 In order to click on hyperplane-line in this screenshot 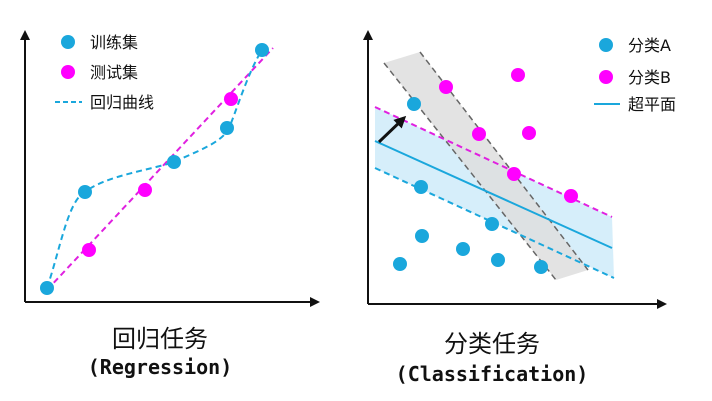, I will do `click(493, 194)`.